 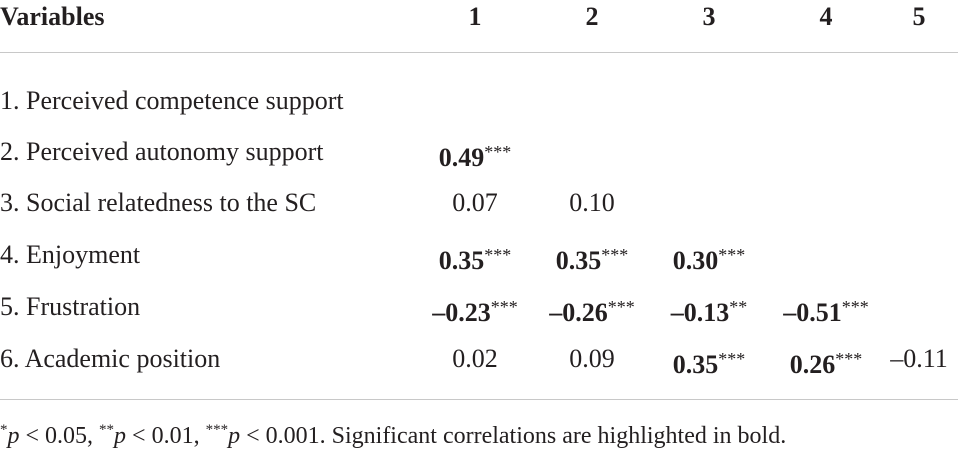 I want to click on correlation-value: 0.09, so click(x=592, y=358).